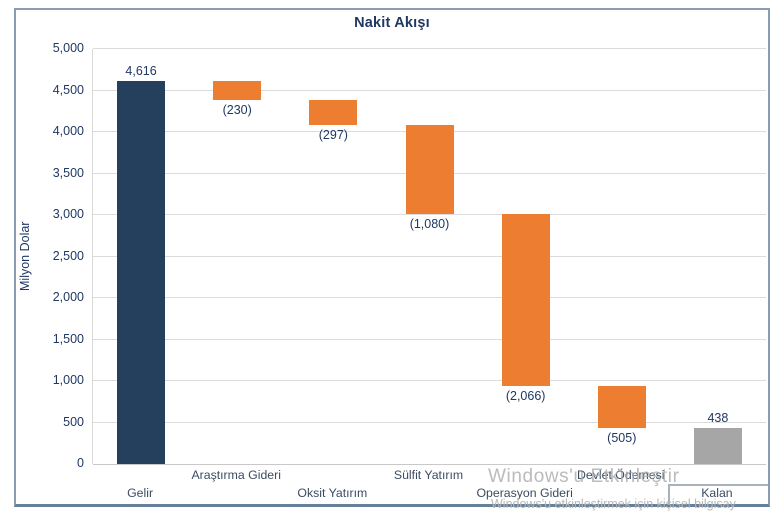  What do you see at coordinates (68, 48) in the screenshot?
I see `y-tick-label: 5,000` at bounding box center [68, 48].